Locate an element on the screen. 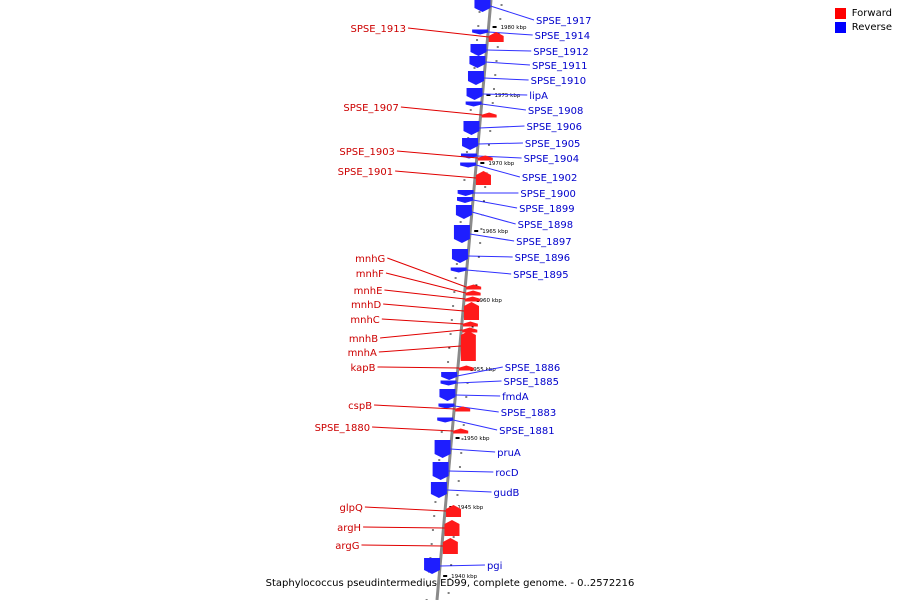  gene-label-spse-1907: SPSE_1907 is located at coordinates (371, 108).